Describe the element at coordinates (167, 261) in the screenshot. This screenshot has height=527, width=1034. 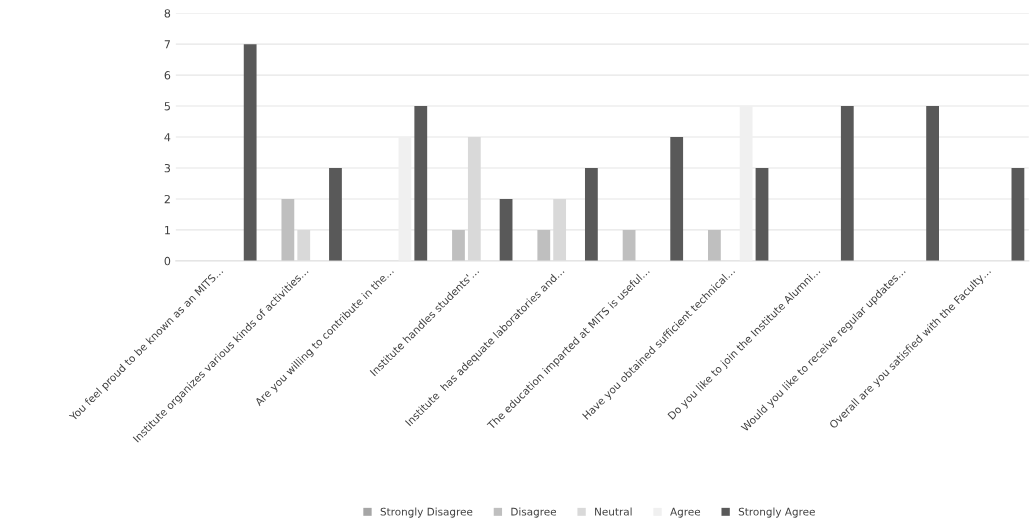
I see `y-tick-label: 0` at that location.